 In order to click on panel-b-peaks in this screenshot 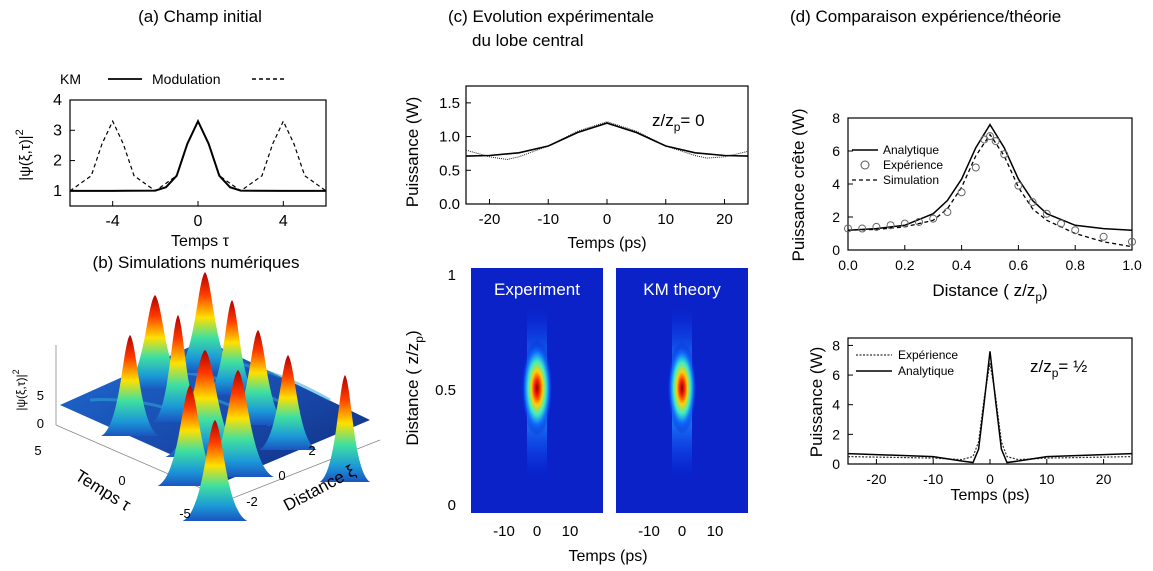, I will do `click(236, 396)`.